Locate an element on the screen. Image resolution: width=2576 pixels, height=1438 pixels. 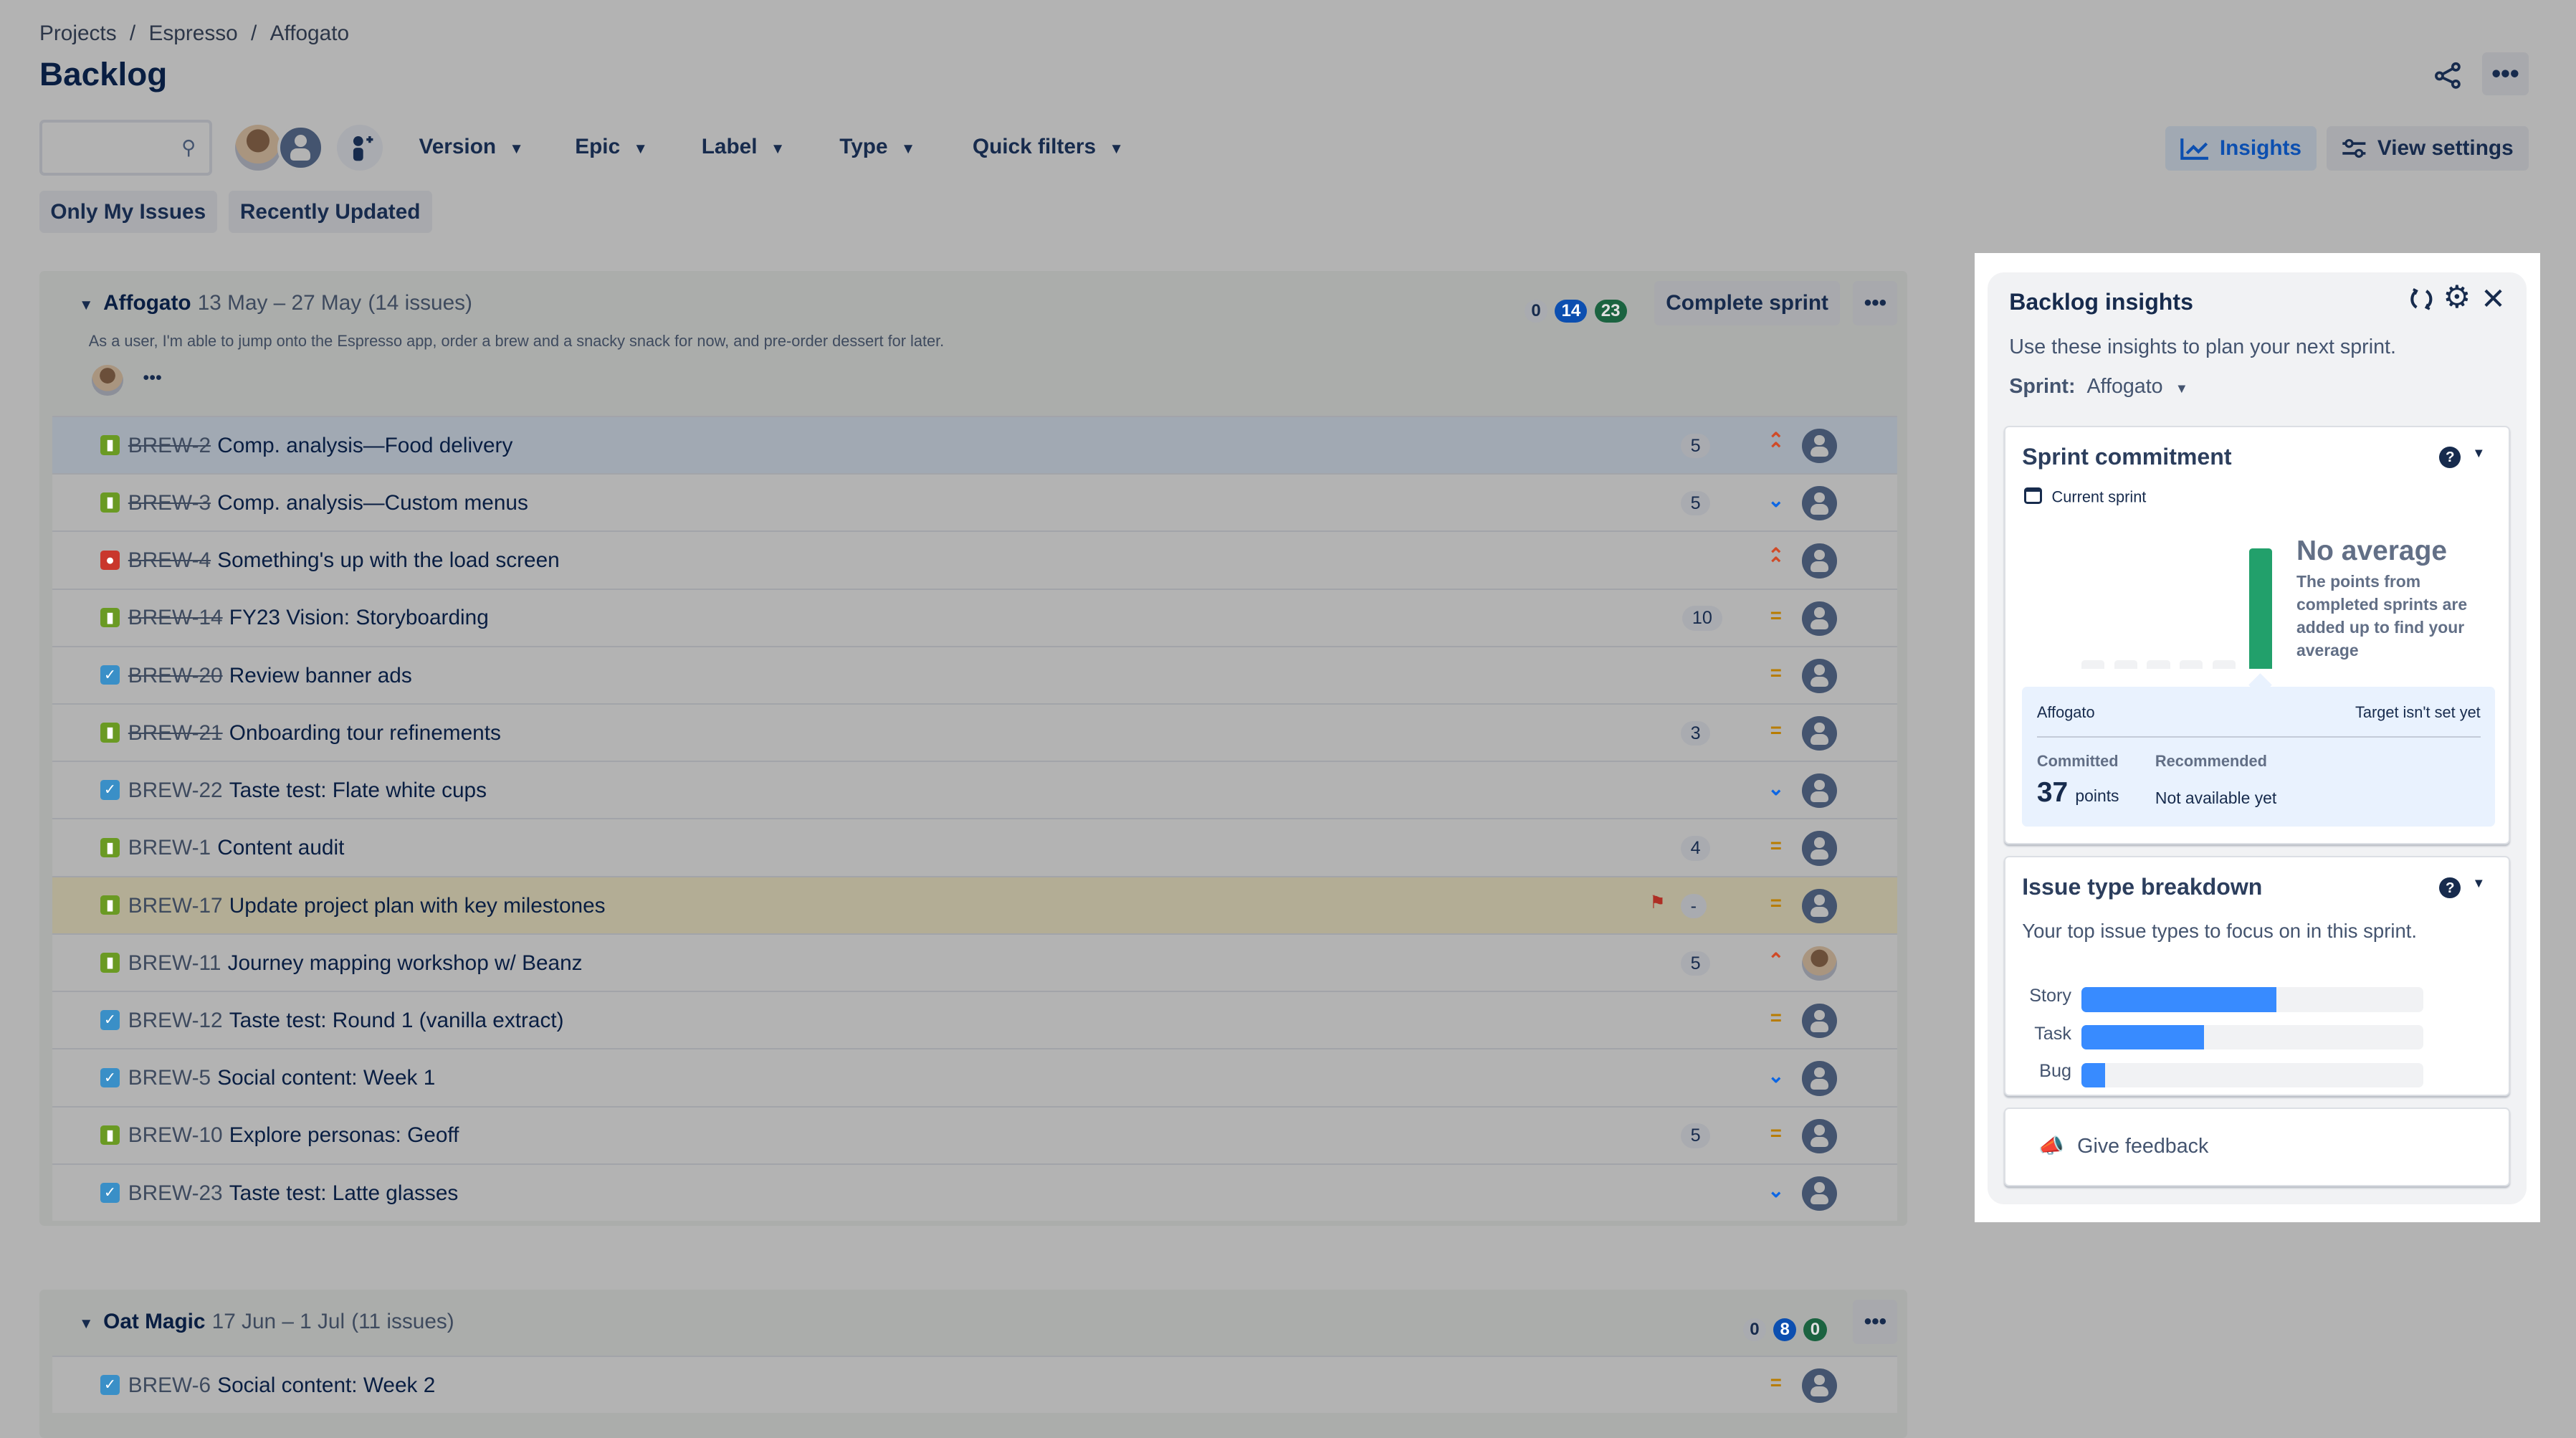
filter-type: Type ▼ is located at coordinates (877, 147).